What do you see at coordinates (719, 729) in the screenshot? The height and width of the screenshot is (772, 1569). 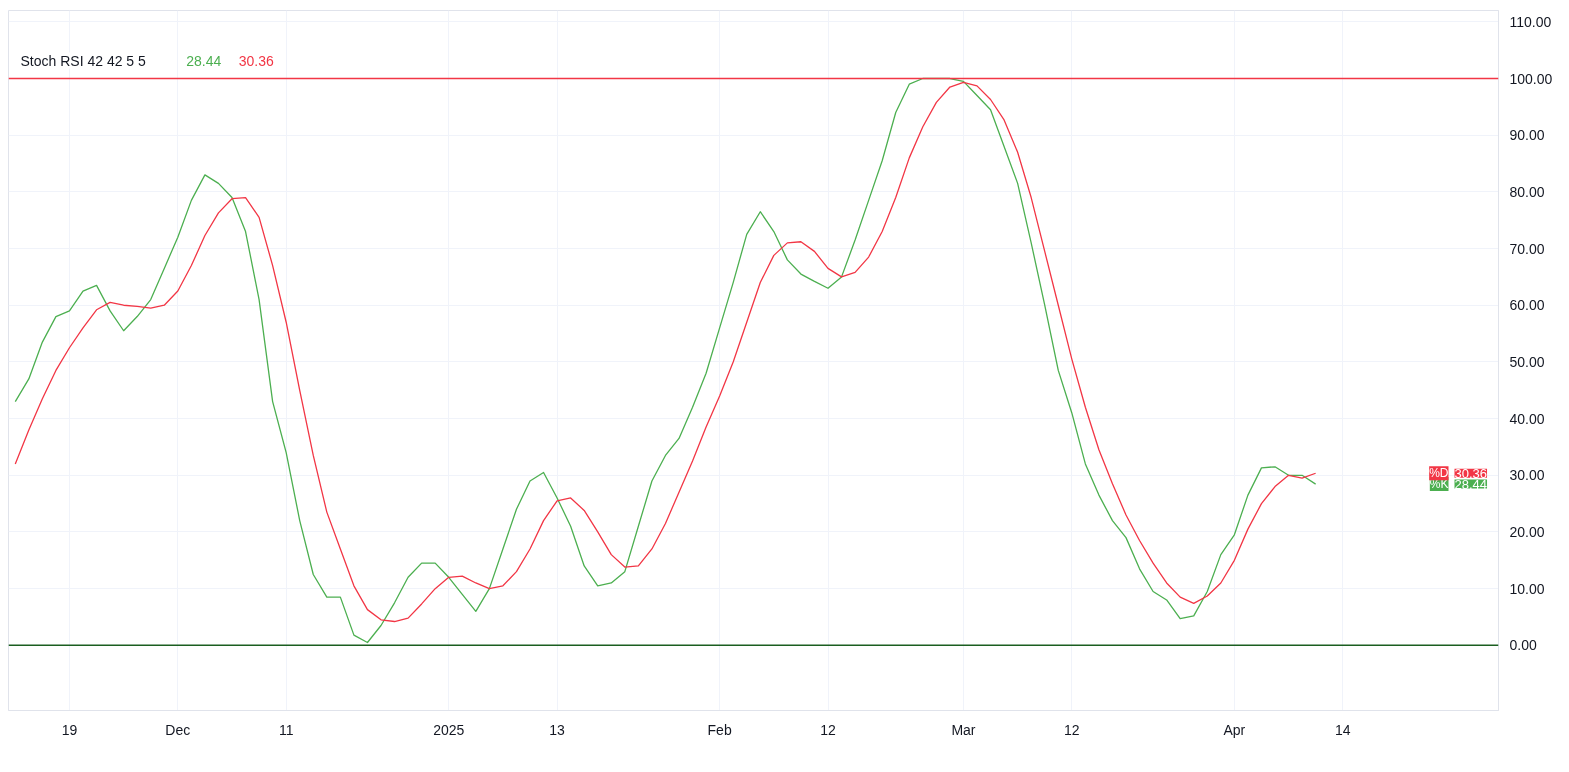 I see `x-tick-label: Feb` at bounding box center [719, 729].